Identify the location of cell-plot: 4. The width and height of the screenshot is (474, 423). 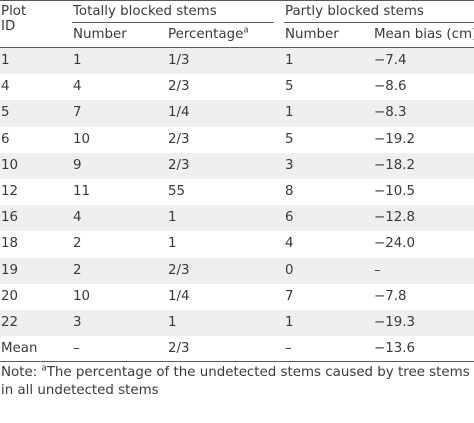
(5, 87).